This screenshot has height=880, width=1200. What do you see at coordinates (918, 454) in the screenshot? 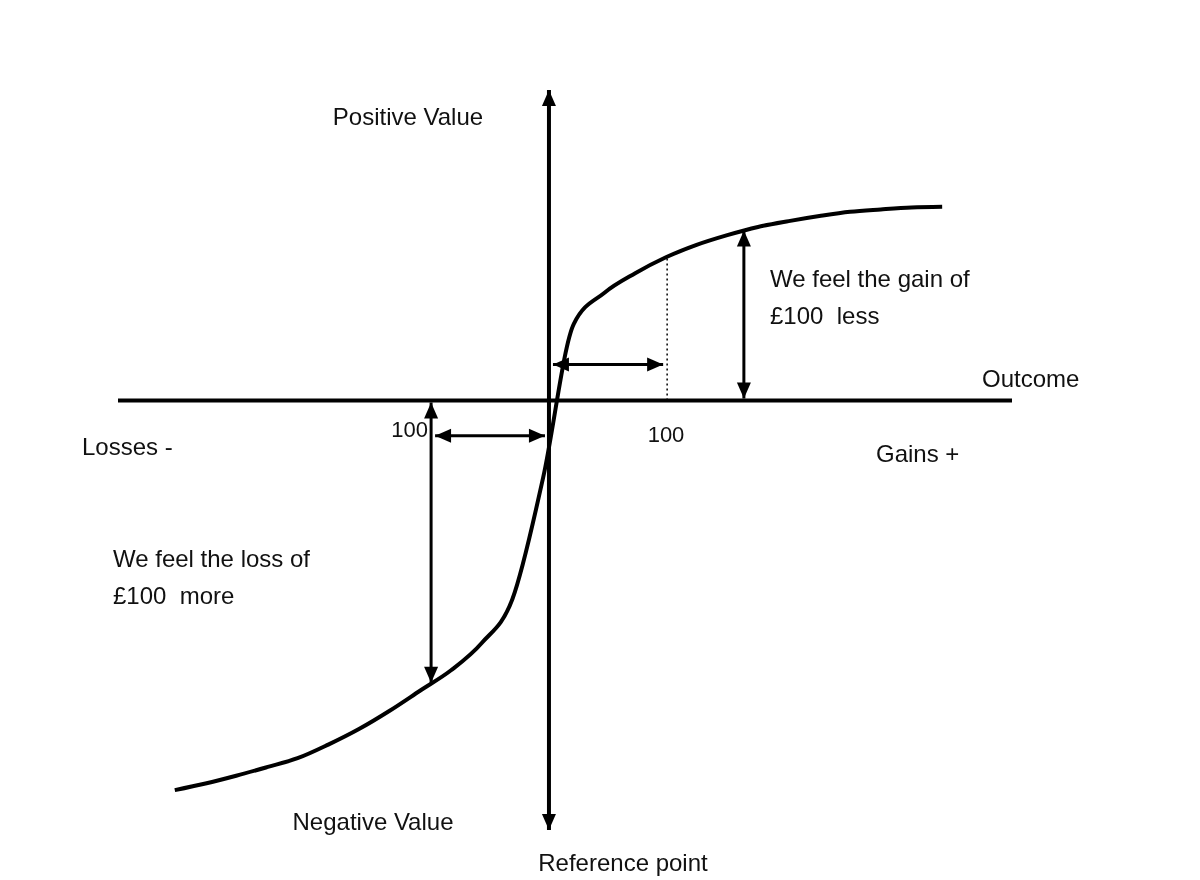
I see `annotation: Gains +` at bounding box center [918, 454].